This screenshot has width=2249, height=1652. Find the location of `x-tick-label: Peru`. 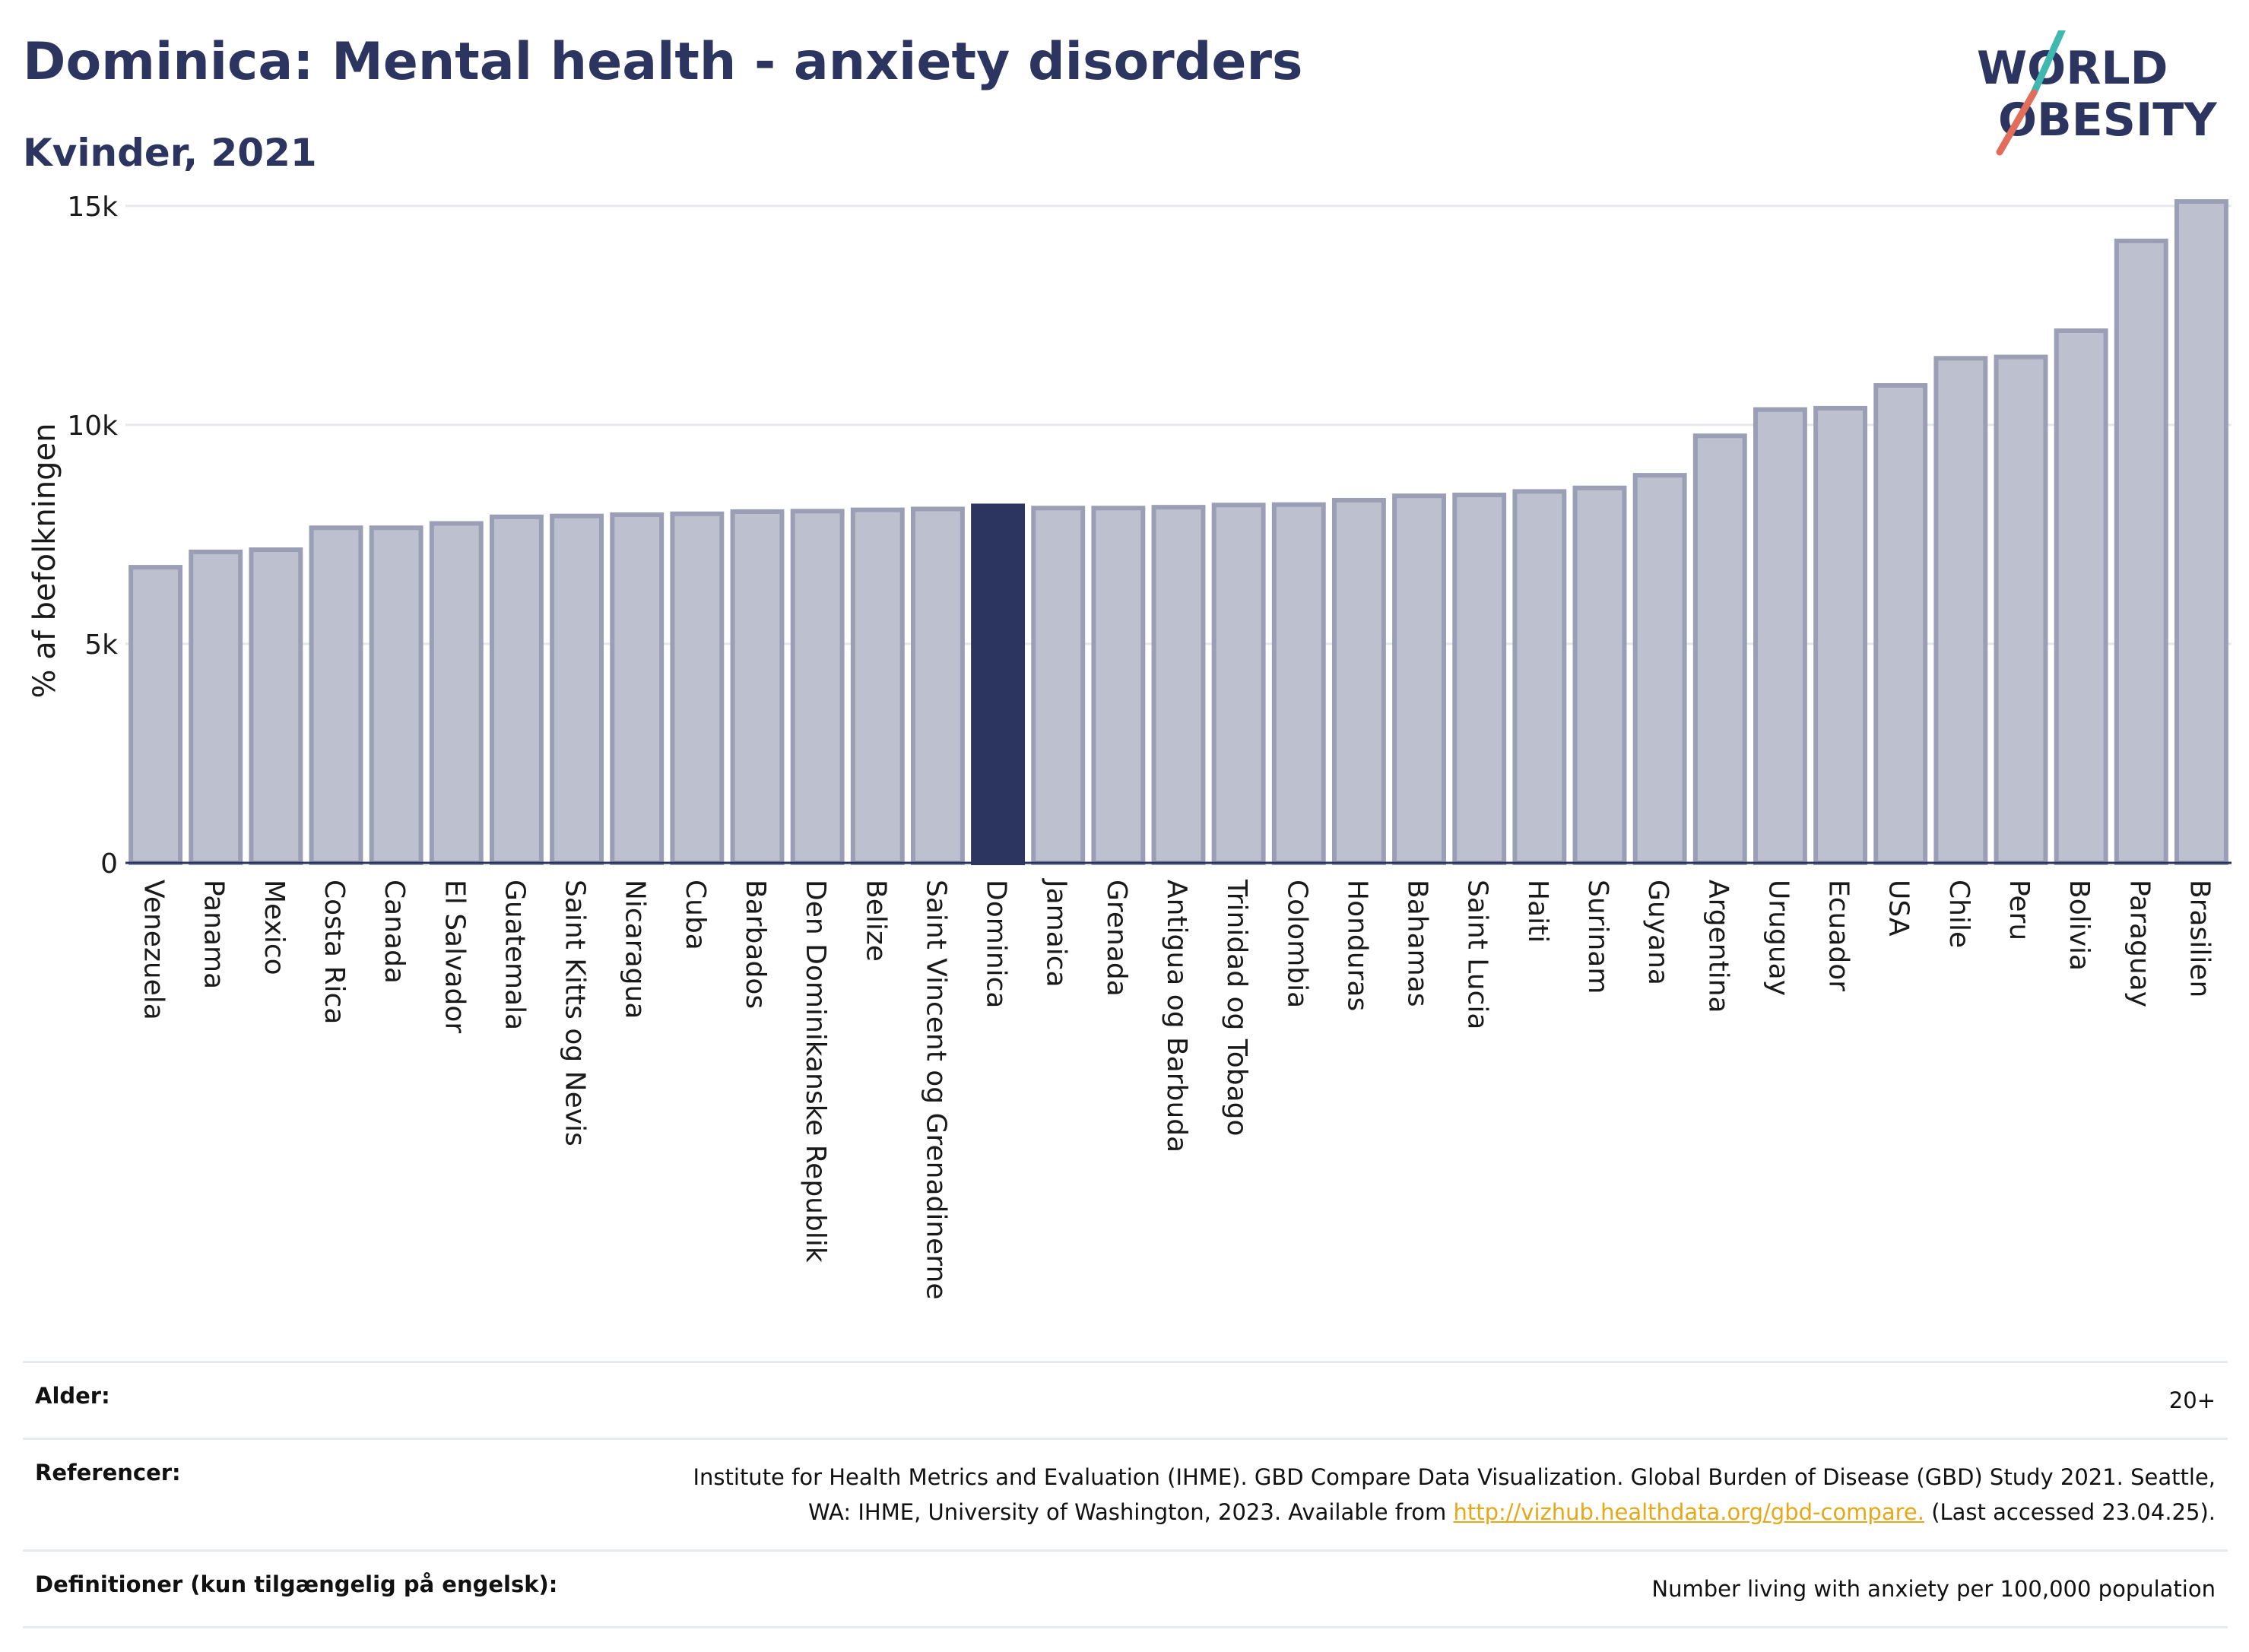

x-tick-label: Peru is located at coordinates (2019, 910).